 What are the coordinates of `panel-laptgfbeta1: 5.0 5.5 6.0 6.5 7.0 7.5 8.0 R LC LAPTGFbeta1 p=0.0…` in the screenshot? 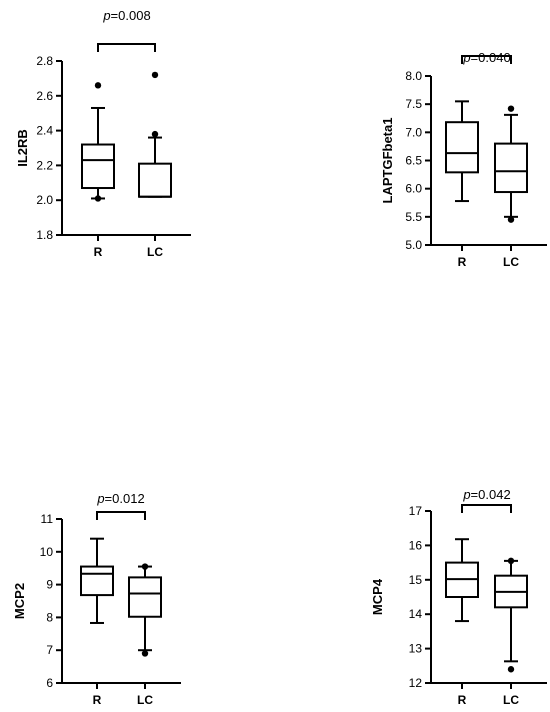 It's located at (463, 159).